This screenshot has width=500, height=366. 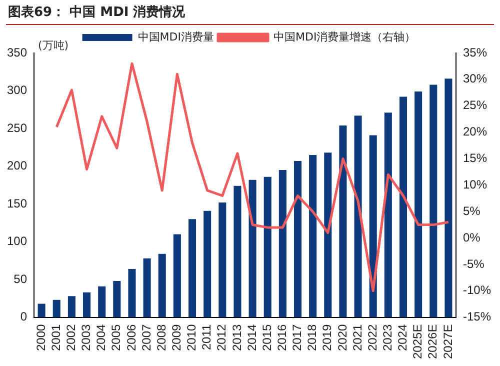 I want to click on legend-label: 中国MDI消费量, so click(x=176, y=37).